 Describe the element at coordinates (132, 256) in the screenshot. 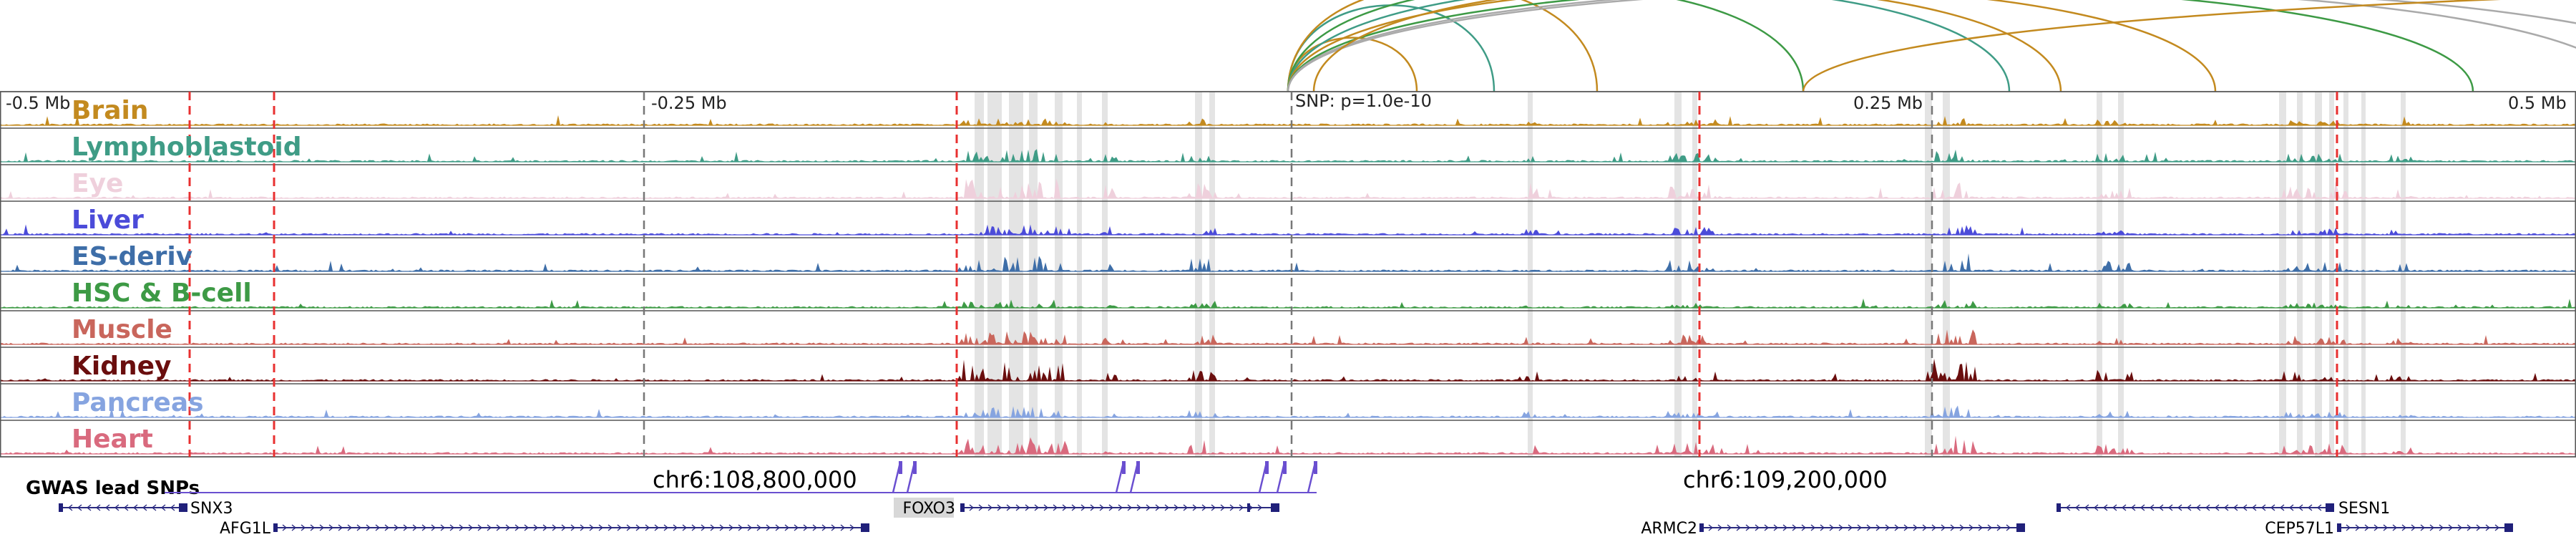

I see `track-label-es-deriv: ES-deriv` at that location.